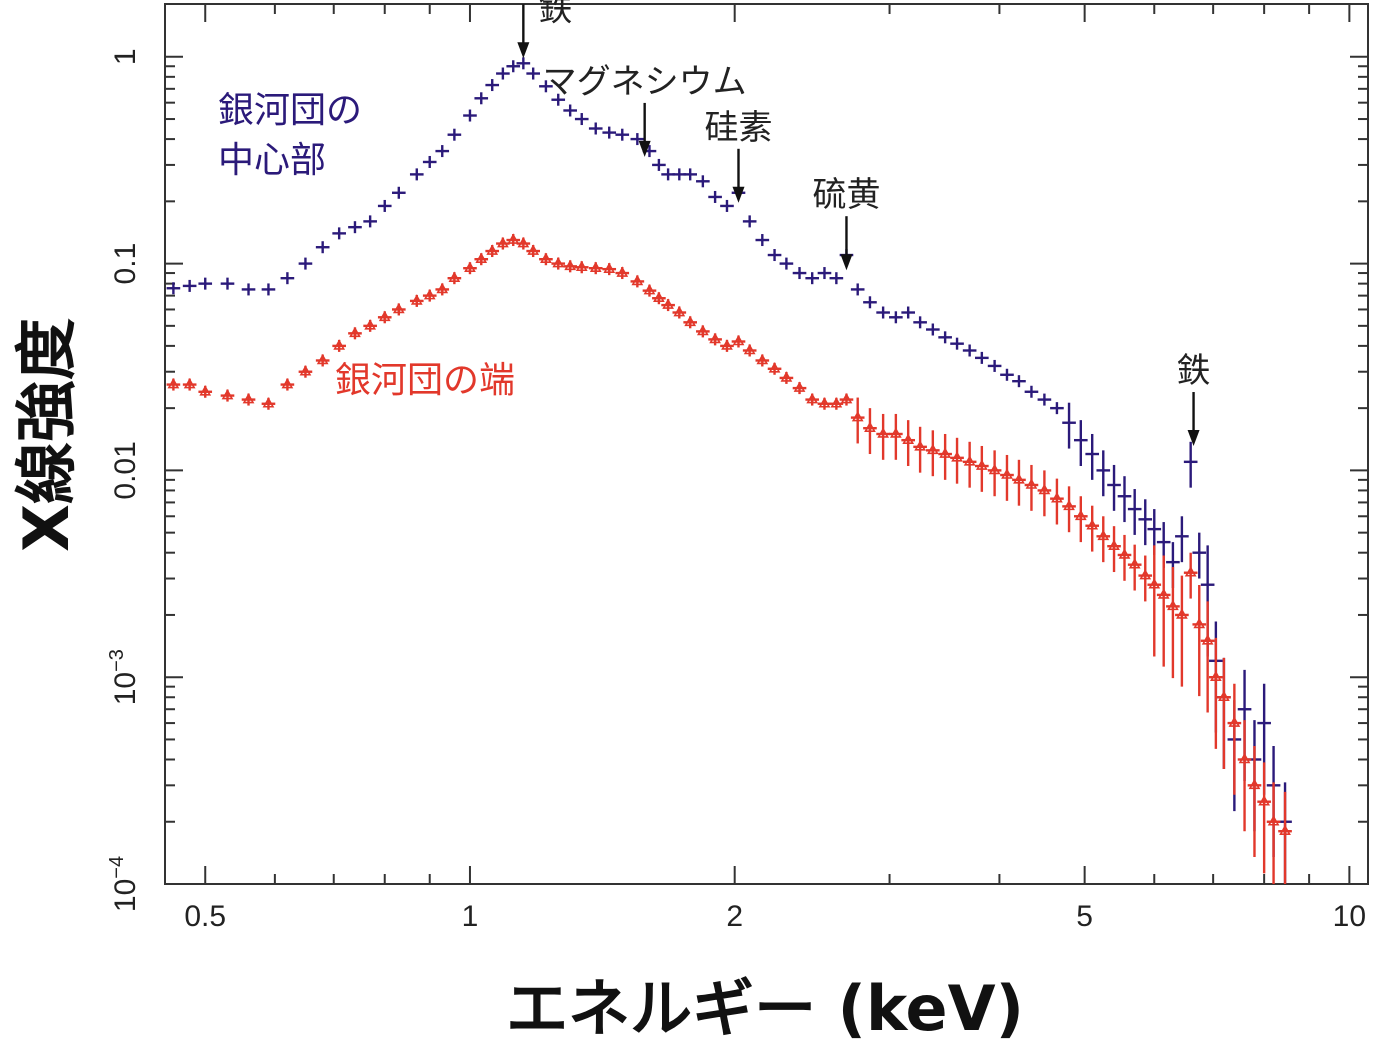 The height and width of the screenshot is (1051, 1373). Describe the element at coordinates (205, 916) in the screenshot. I see `x-tick-label: 0.5` at that location.